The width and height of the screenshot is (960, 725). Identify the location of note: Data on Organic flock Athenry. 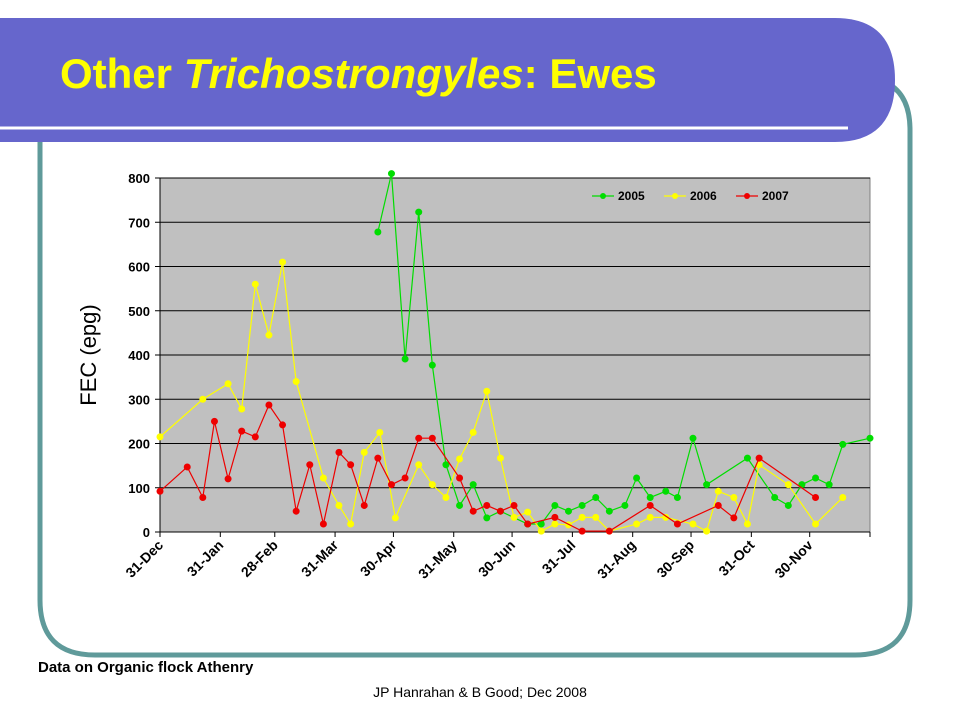
(146, 667).